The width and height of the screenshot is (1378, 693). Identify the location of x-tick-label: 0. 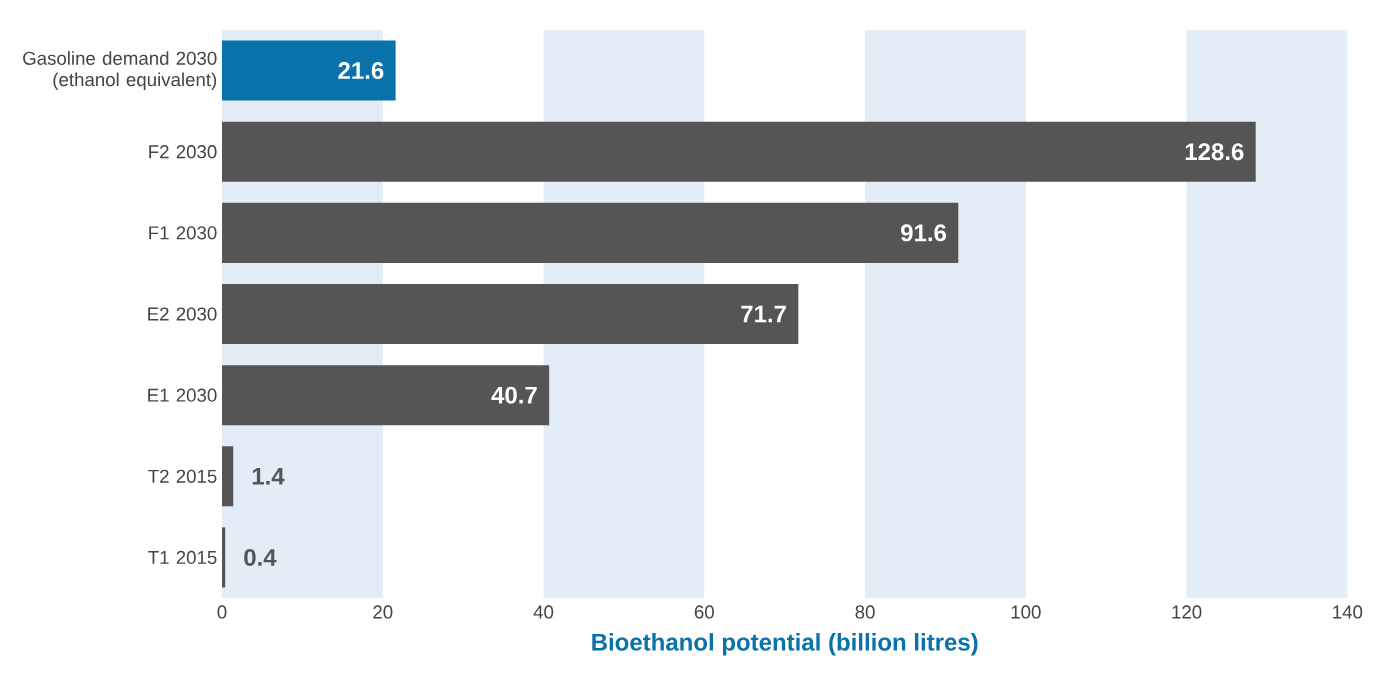
(222, 612).